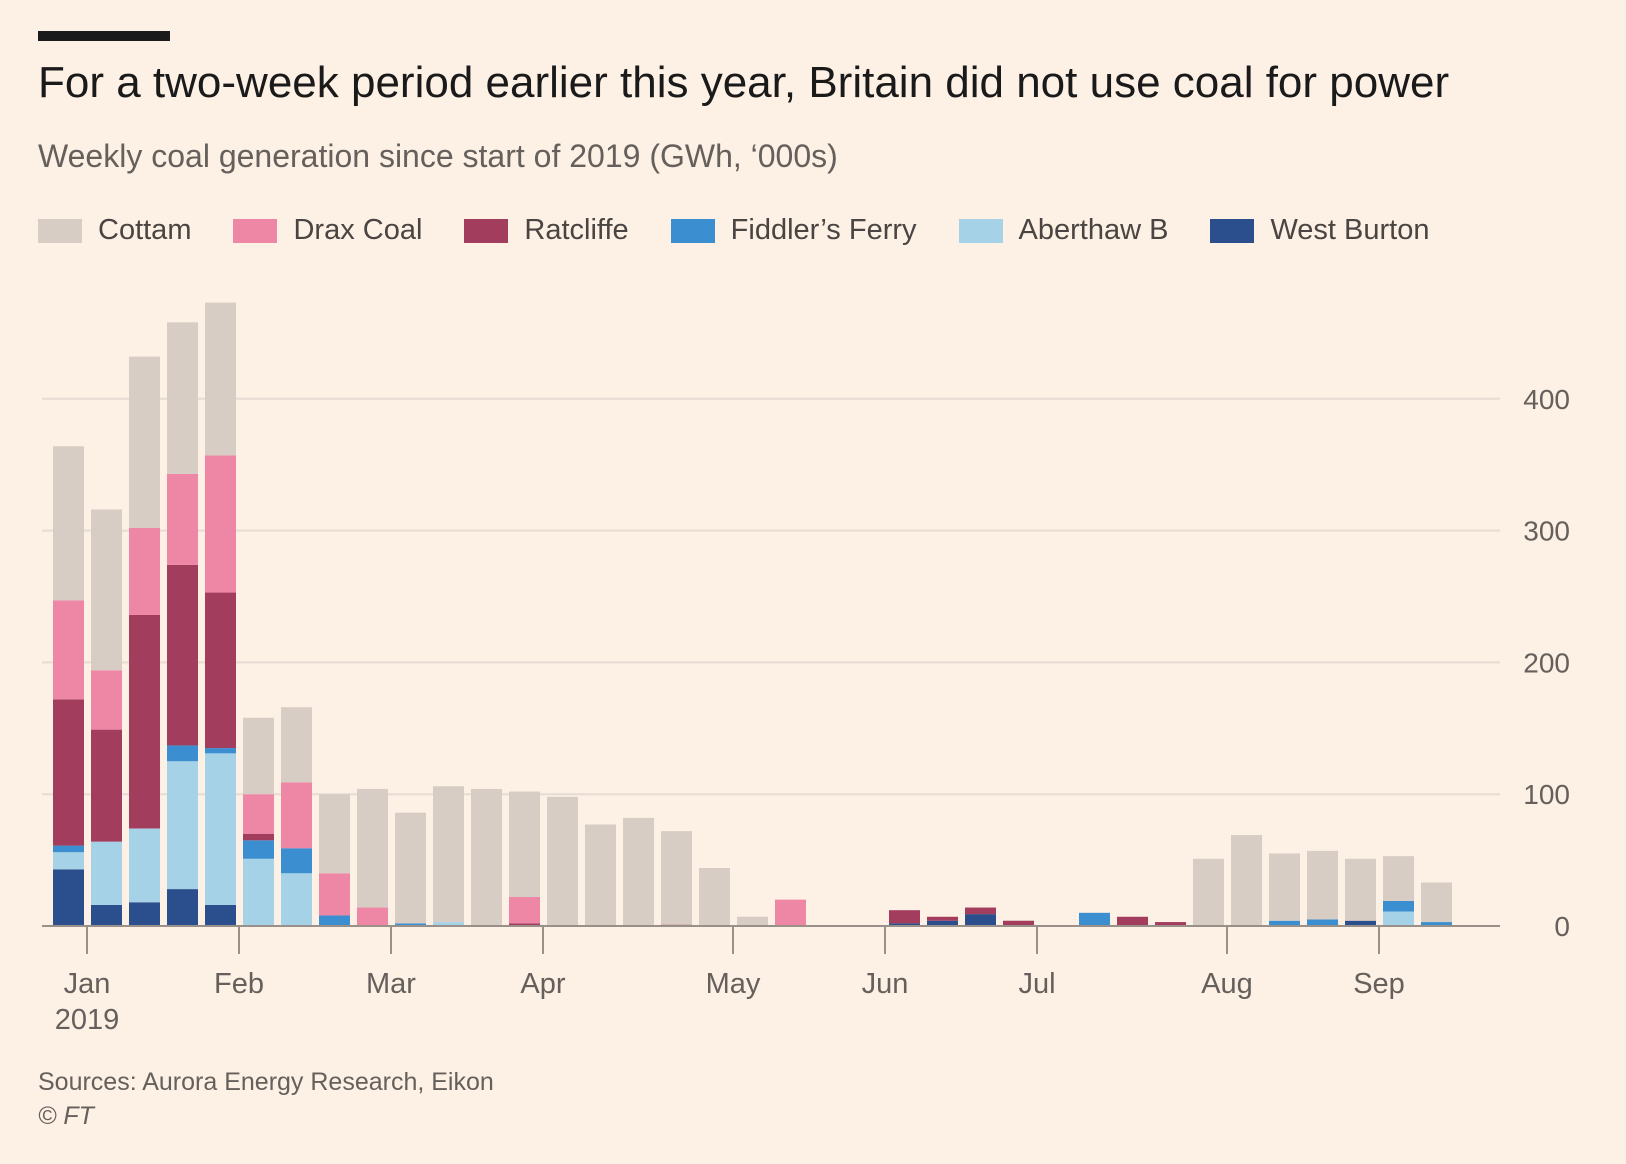 This screenshot has width=1626, height=1164. What do you see at coordinates (358, 230) in the screenshot?
I see `legend-label: Drax Coal` at bounding box center [358, 230].